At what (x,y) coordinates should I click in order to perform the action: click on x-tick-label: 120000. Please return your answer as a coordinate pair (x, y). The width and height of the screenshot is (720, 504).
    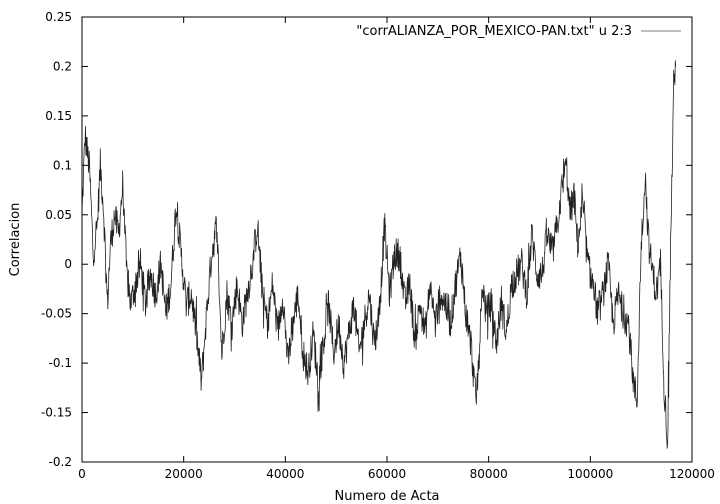
    Looking at the image, I should click on (692, 474).